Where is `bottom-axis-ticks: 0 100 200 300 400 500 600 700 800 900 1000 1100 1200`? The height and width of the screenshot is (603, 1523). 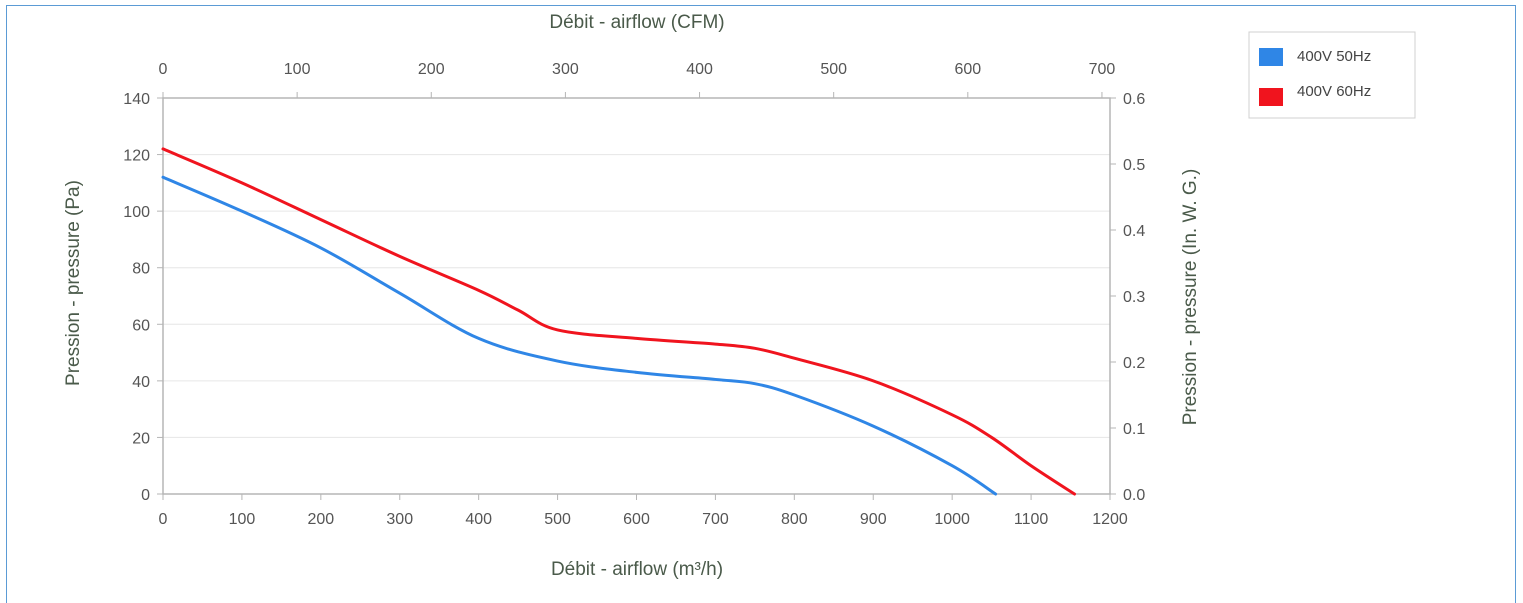 bottom-axis-ticks: 0 100 200 300 400 500 600 700 800 900 1000 1100 1200 is located at coordinates (643, 511).